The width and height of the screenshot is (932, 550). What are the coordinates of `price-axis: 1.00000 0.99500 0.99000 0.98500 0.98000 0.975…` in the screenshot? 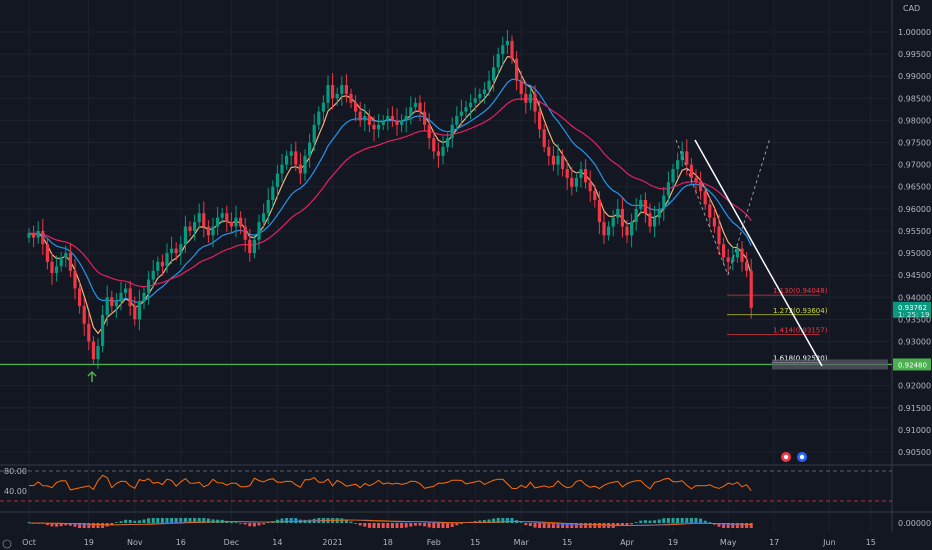 It's located at (912, 242).